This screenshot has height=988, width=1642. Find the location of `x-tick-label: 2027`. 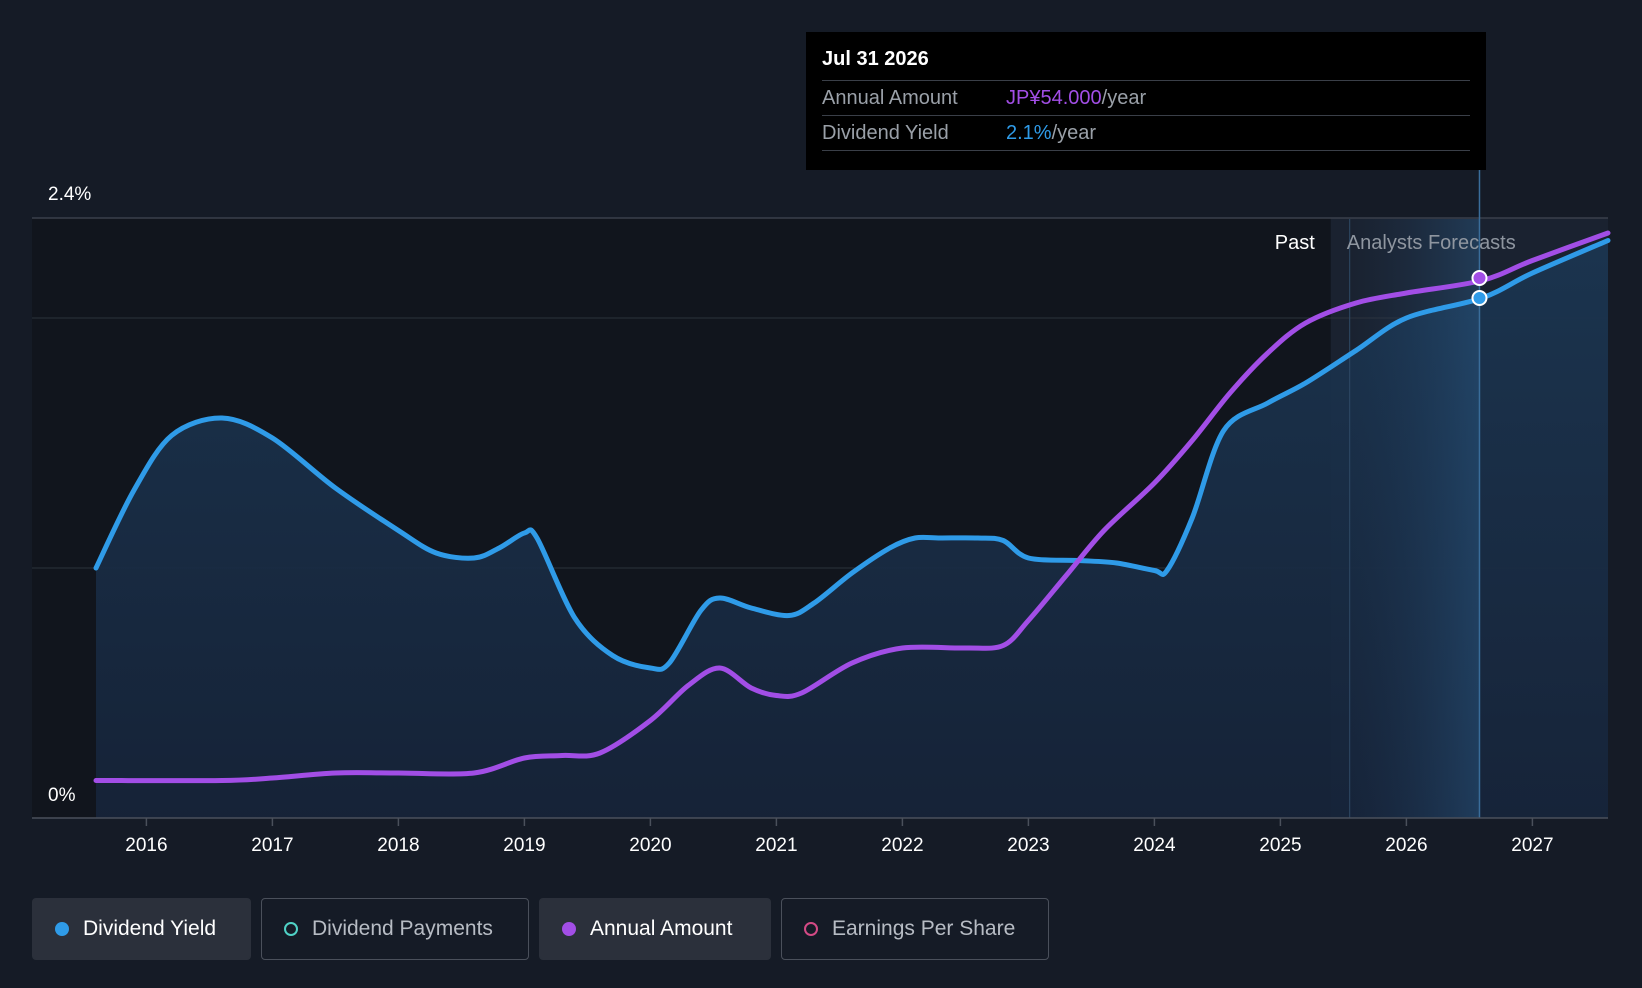

x-tick-label: 2027 is located at coordinates (1532, 845).